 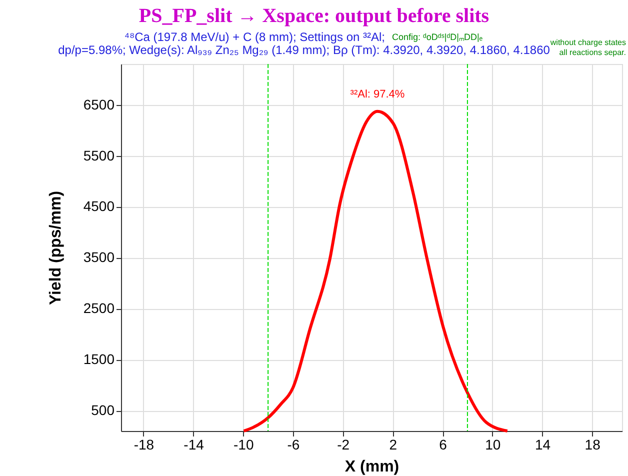 What do you see at coordinates (99, 206) in the screenshot?
I see `y-tick-label: 4500` at bounding box center [99, 206].